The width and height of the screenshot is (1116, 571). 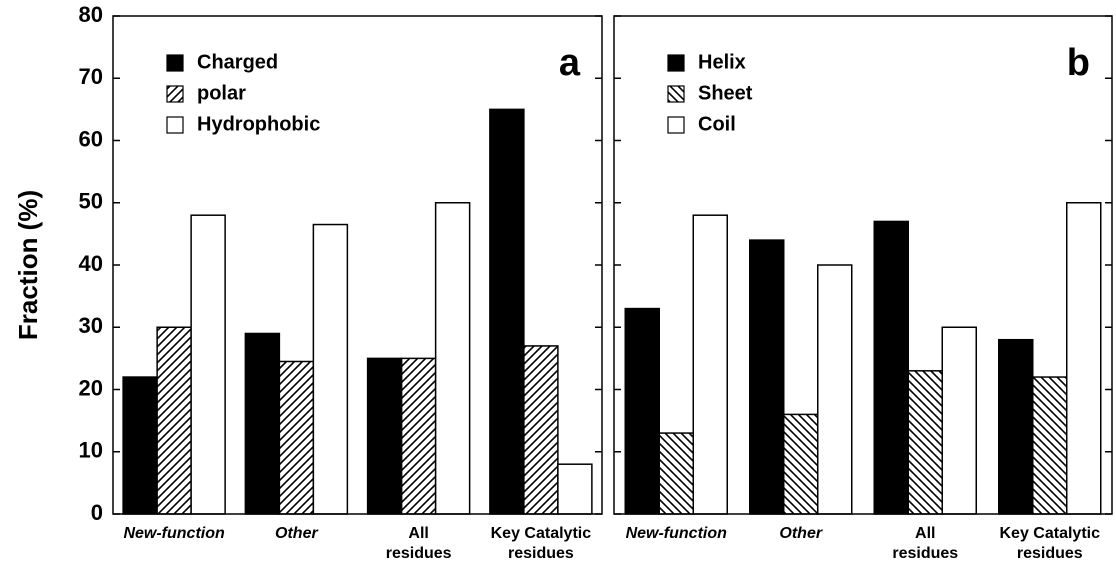 What do you see at coordinates (91, 450) in the screenshot?
I see `y-tick-label: 10` at bounding box center [91, 450].